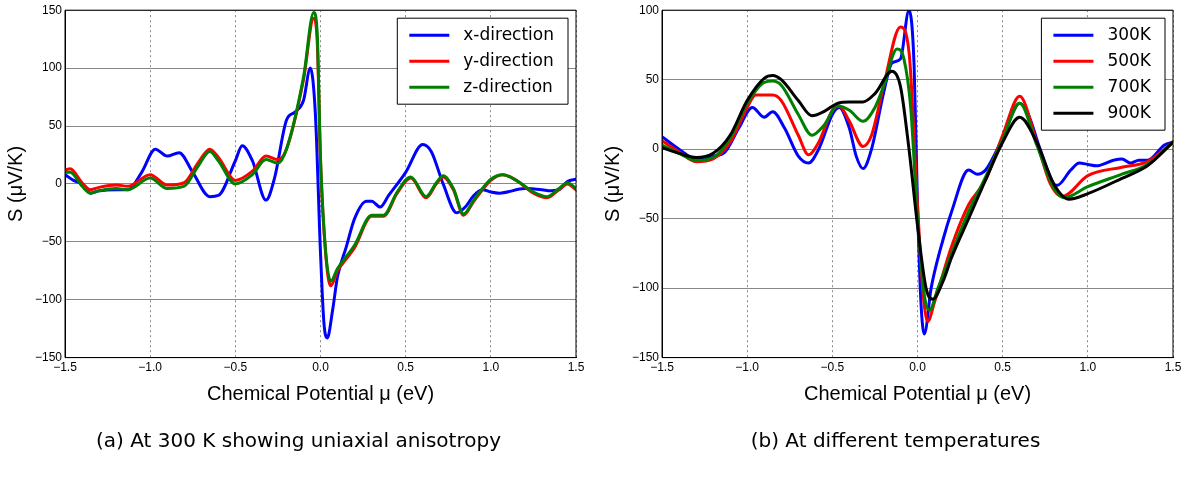  Describe the element at coordinates (509, 33) in the screenshot. I see `legend-label: x-direction` at that location.